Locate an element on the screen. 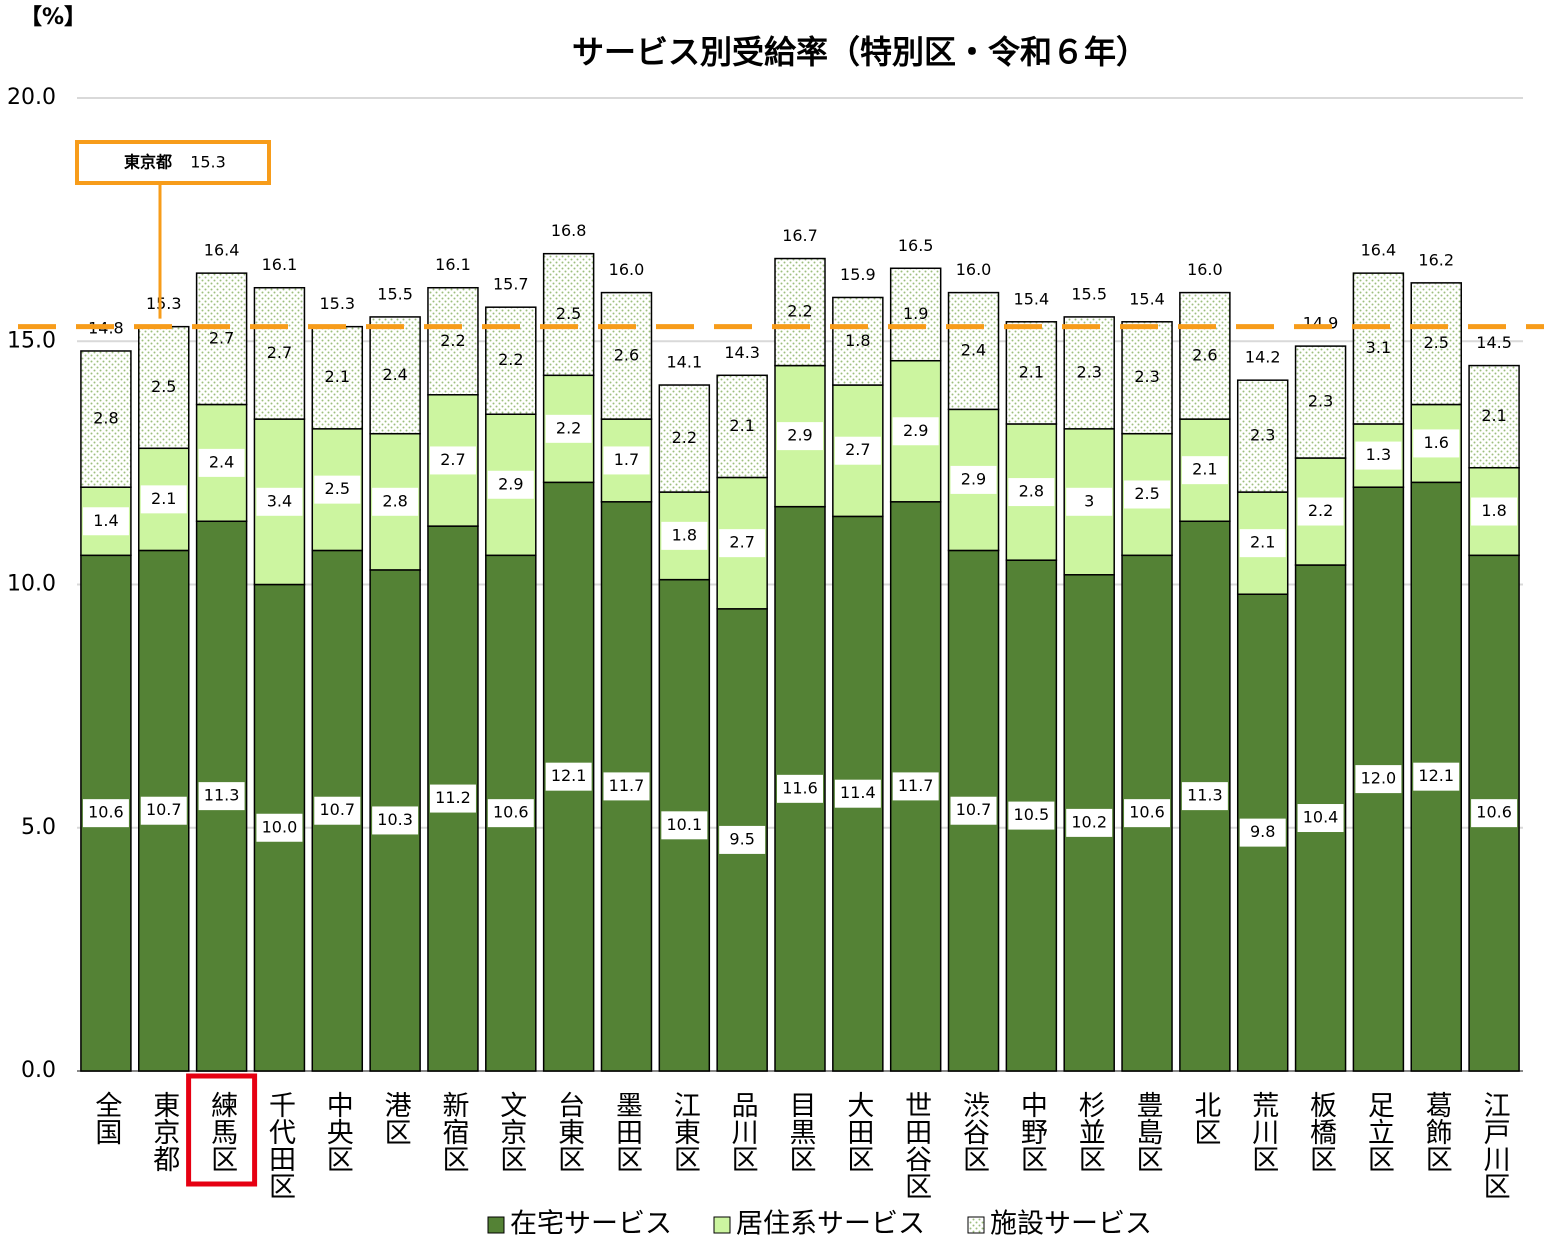 Image resolution: width=1544 pixels, height=1239 pixels. unit-label: 【%】 is located at coordinates (53, 17).